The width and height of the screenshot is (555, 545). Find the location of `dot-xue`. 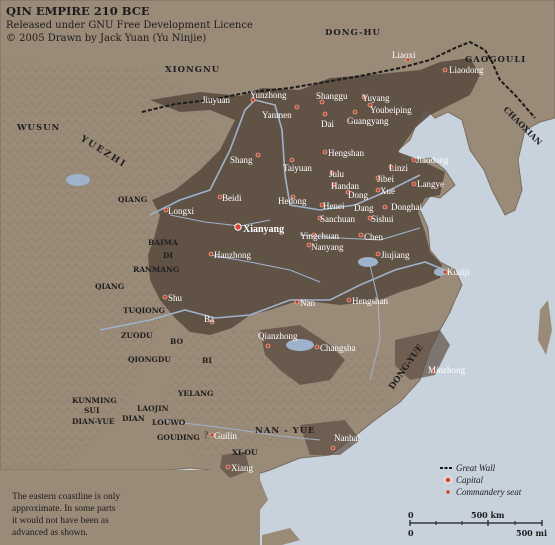

dot-xue is located at coordinates (378, 190).